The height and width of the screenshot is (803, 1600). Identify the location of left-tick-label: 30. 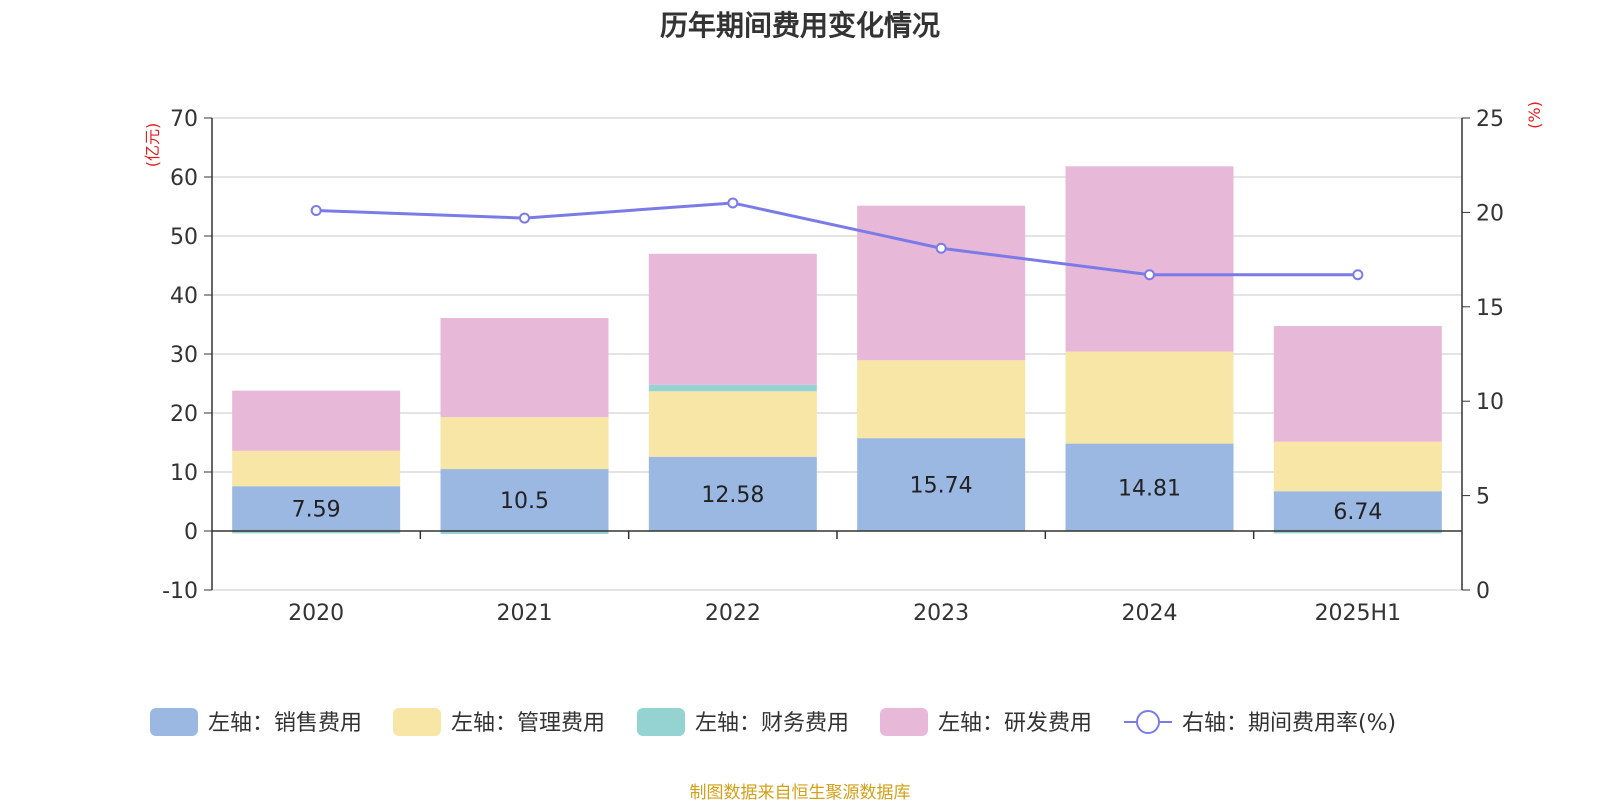
(184, 355).